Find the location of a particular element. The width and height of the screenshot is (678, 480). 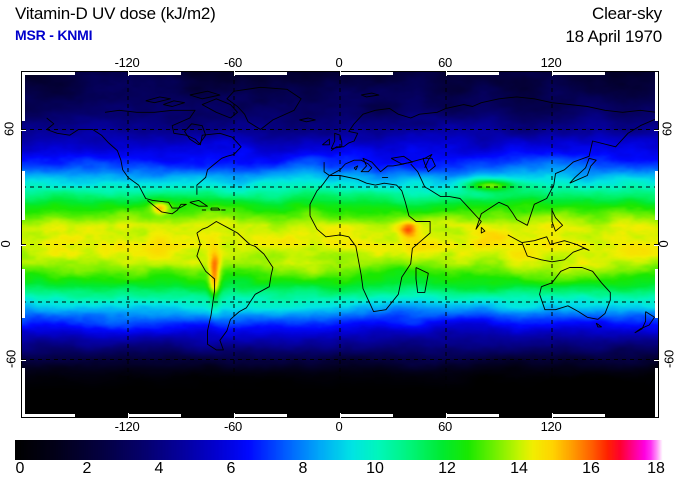

colorbar-tick-2: 2 is located at coordinates (87, 468).